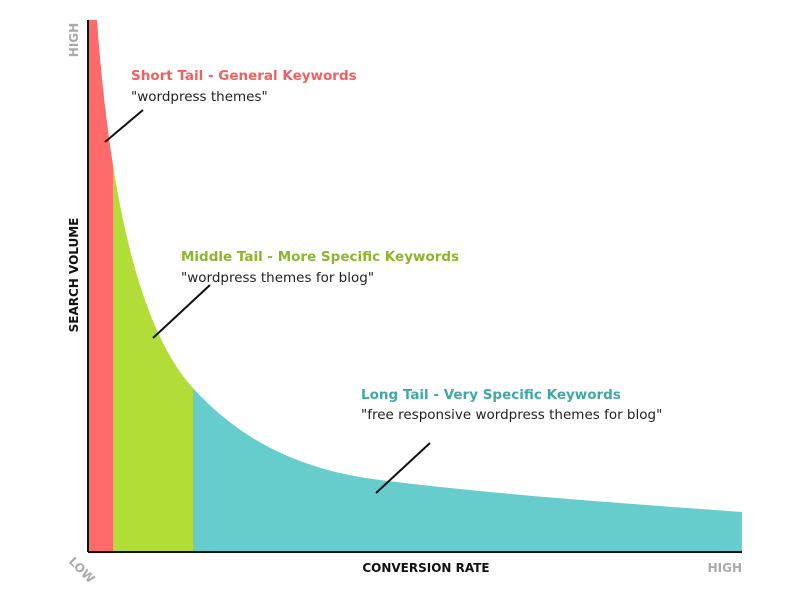 The height and width of the screenshot is (600, 800). I want to click on x-high-label: HIGH, so click(725, 568).